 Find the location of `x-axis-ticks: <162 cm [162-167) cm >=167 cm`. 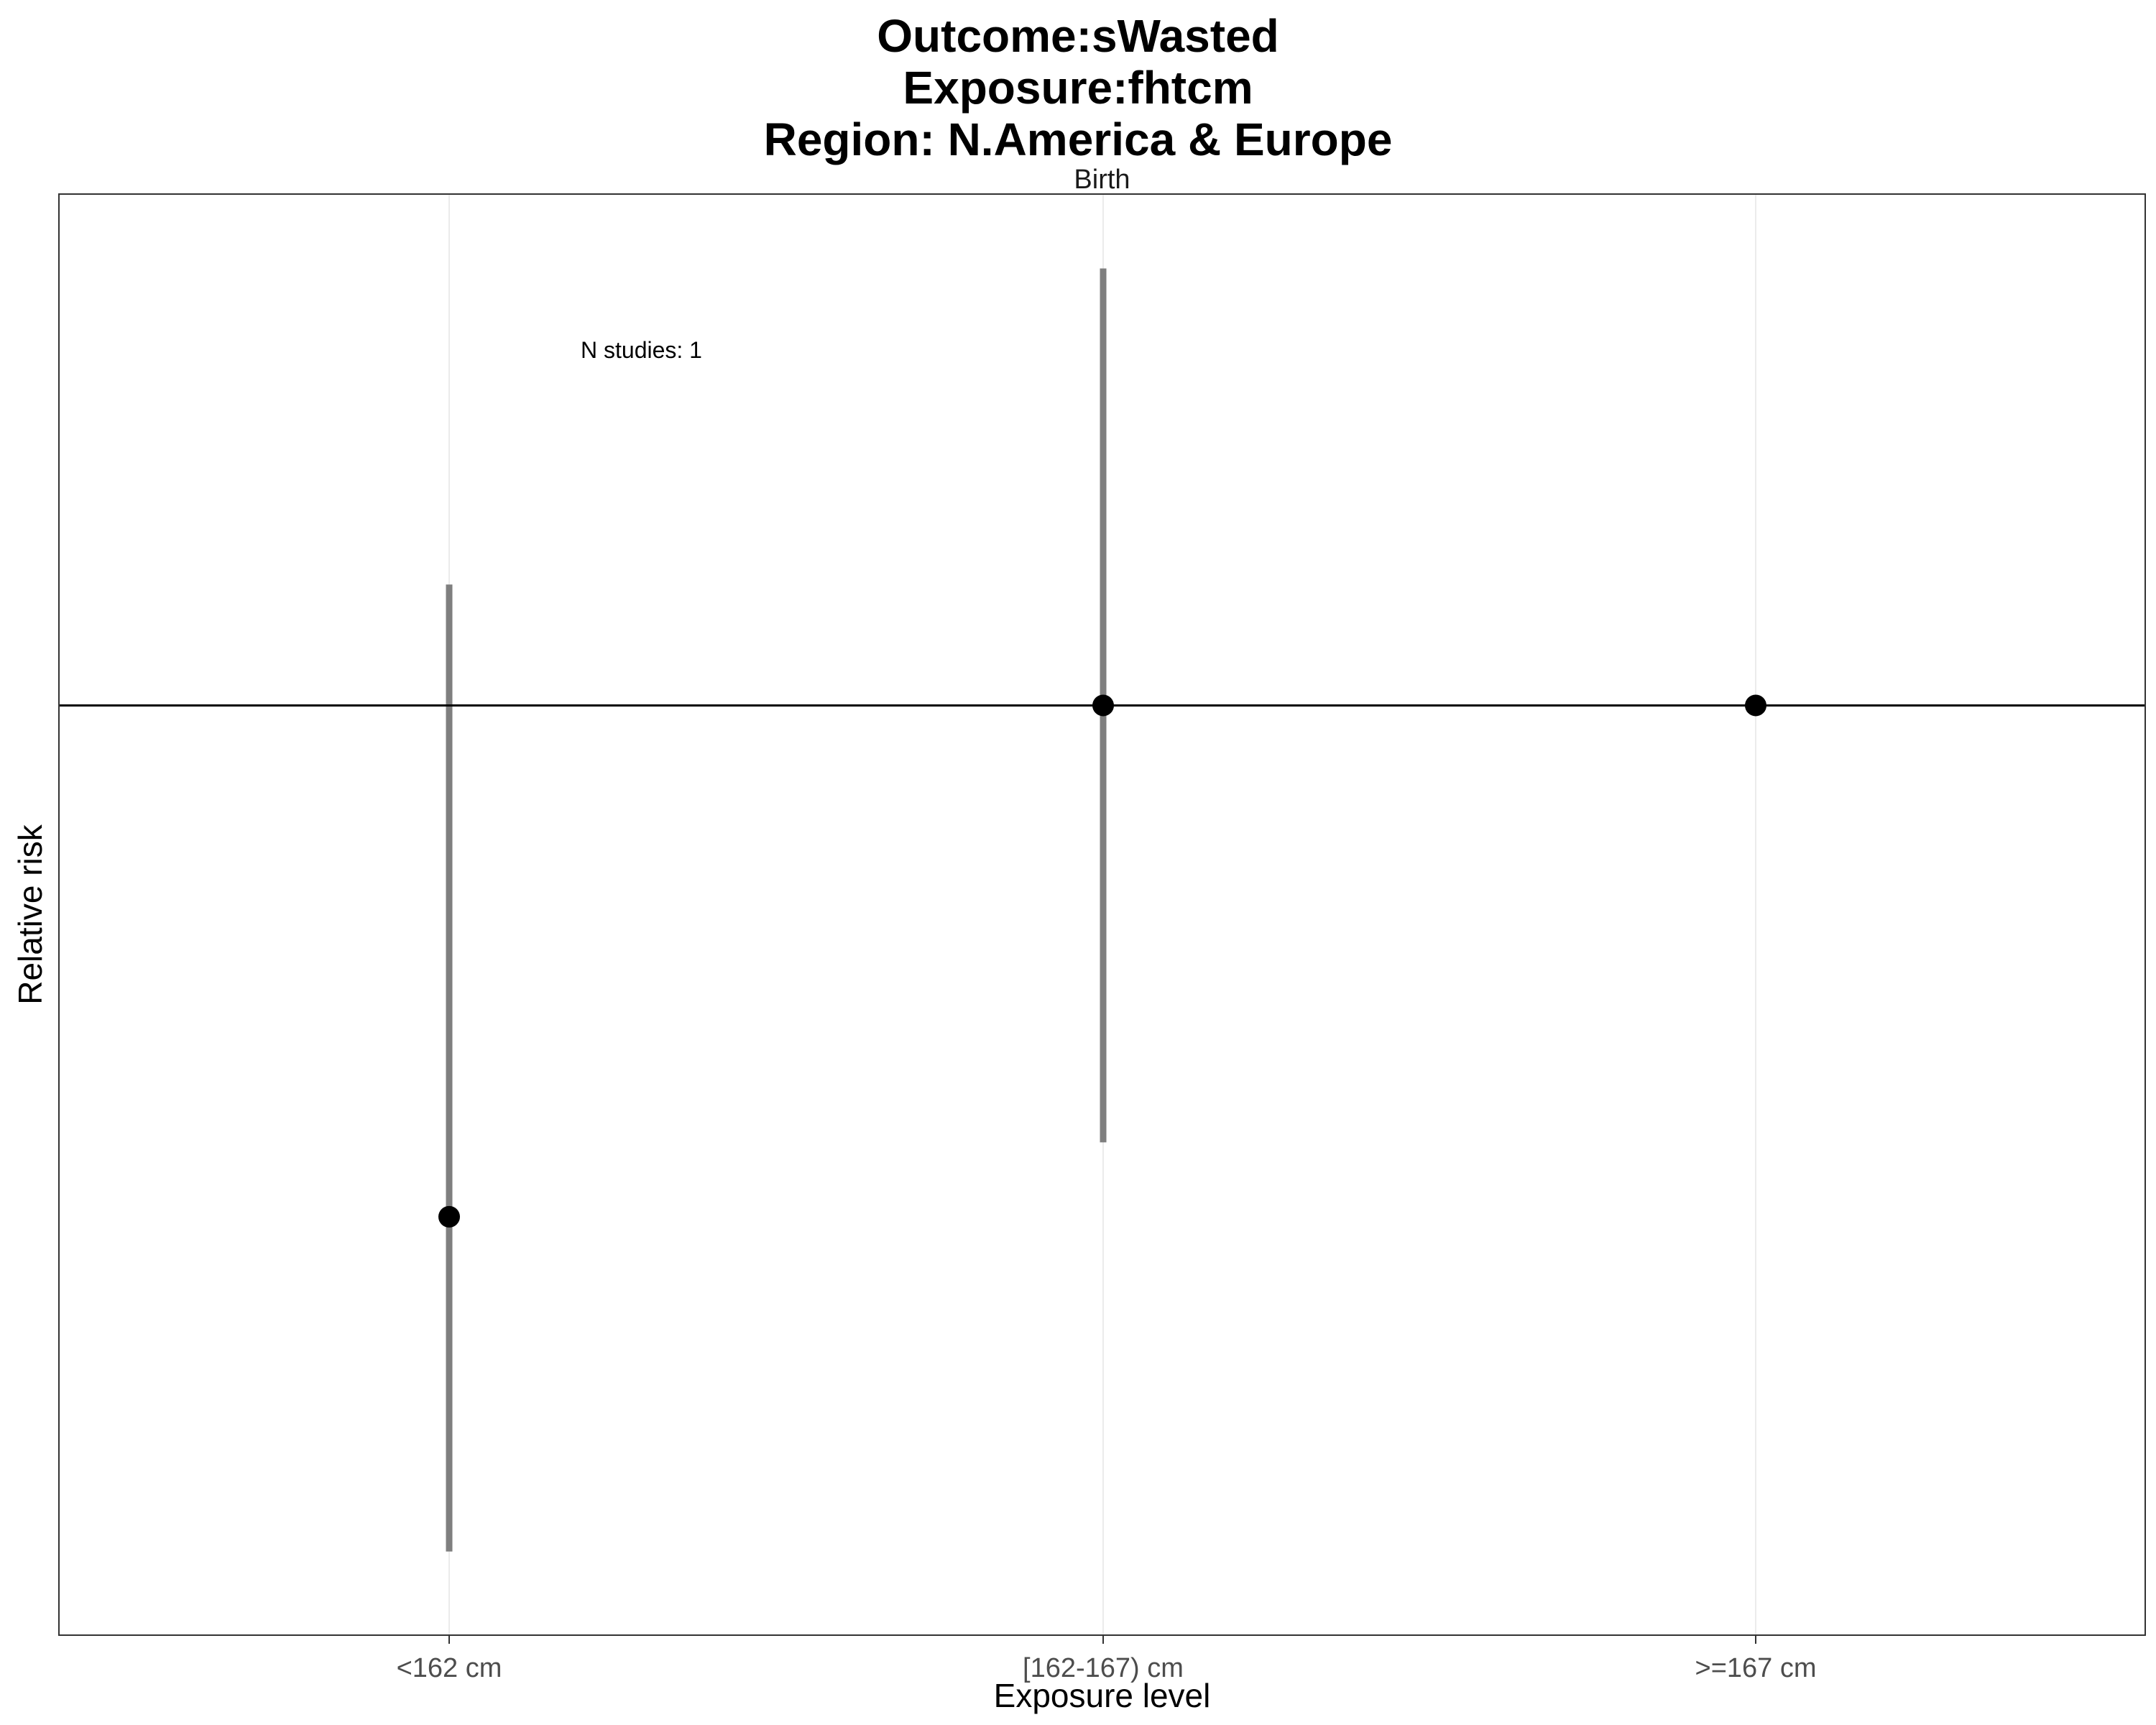

x-axis-ticks: <162 cm [162-167) cm >=167 cm is located at coordinates (1107, 1659).